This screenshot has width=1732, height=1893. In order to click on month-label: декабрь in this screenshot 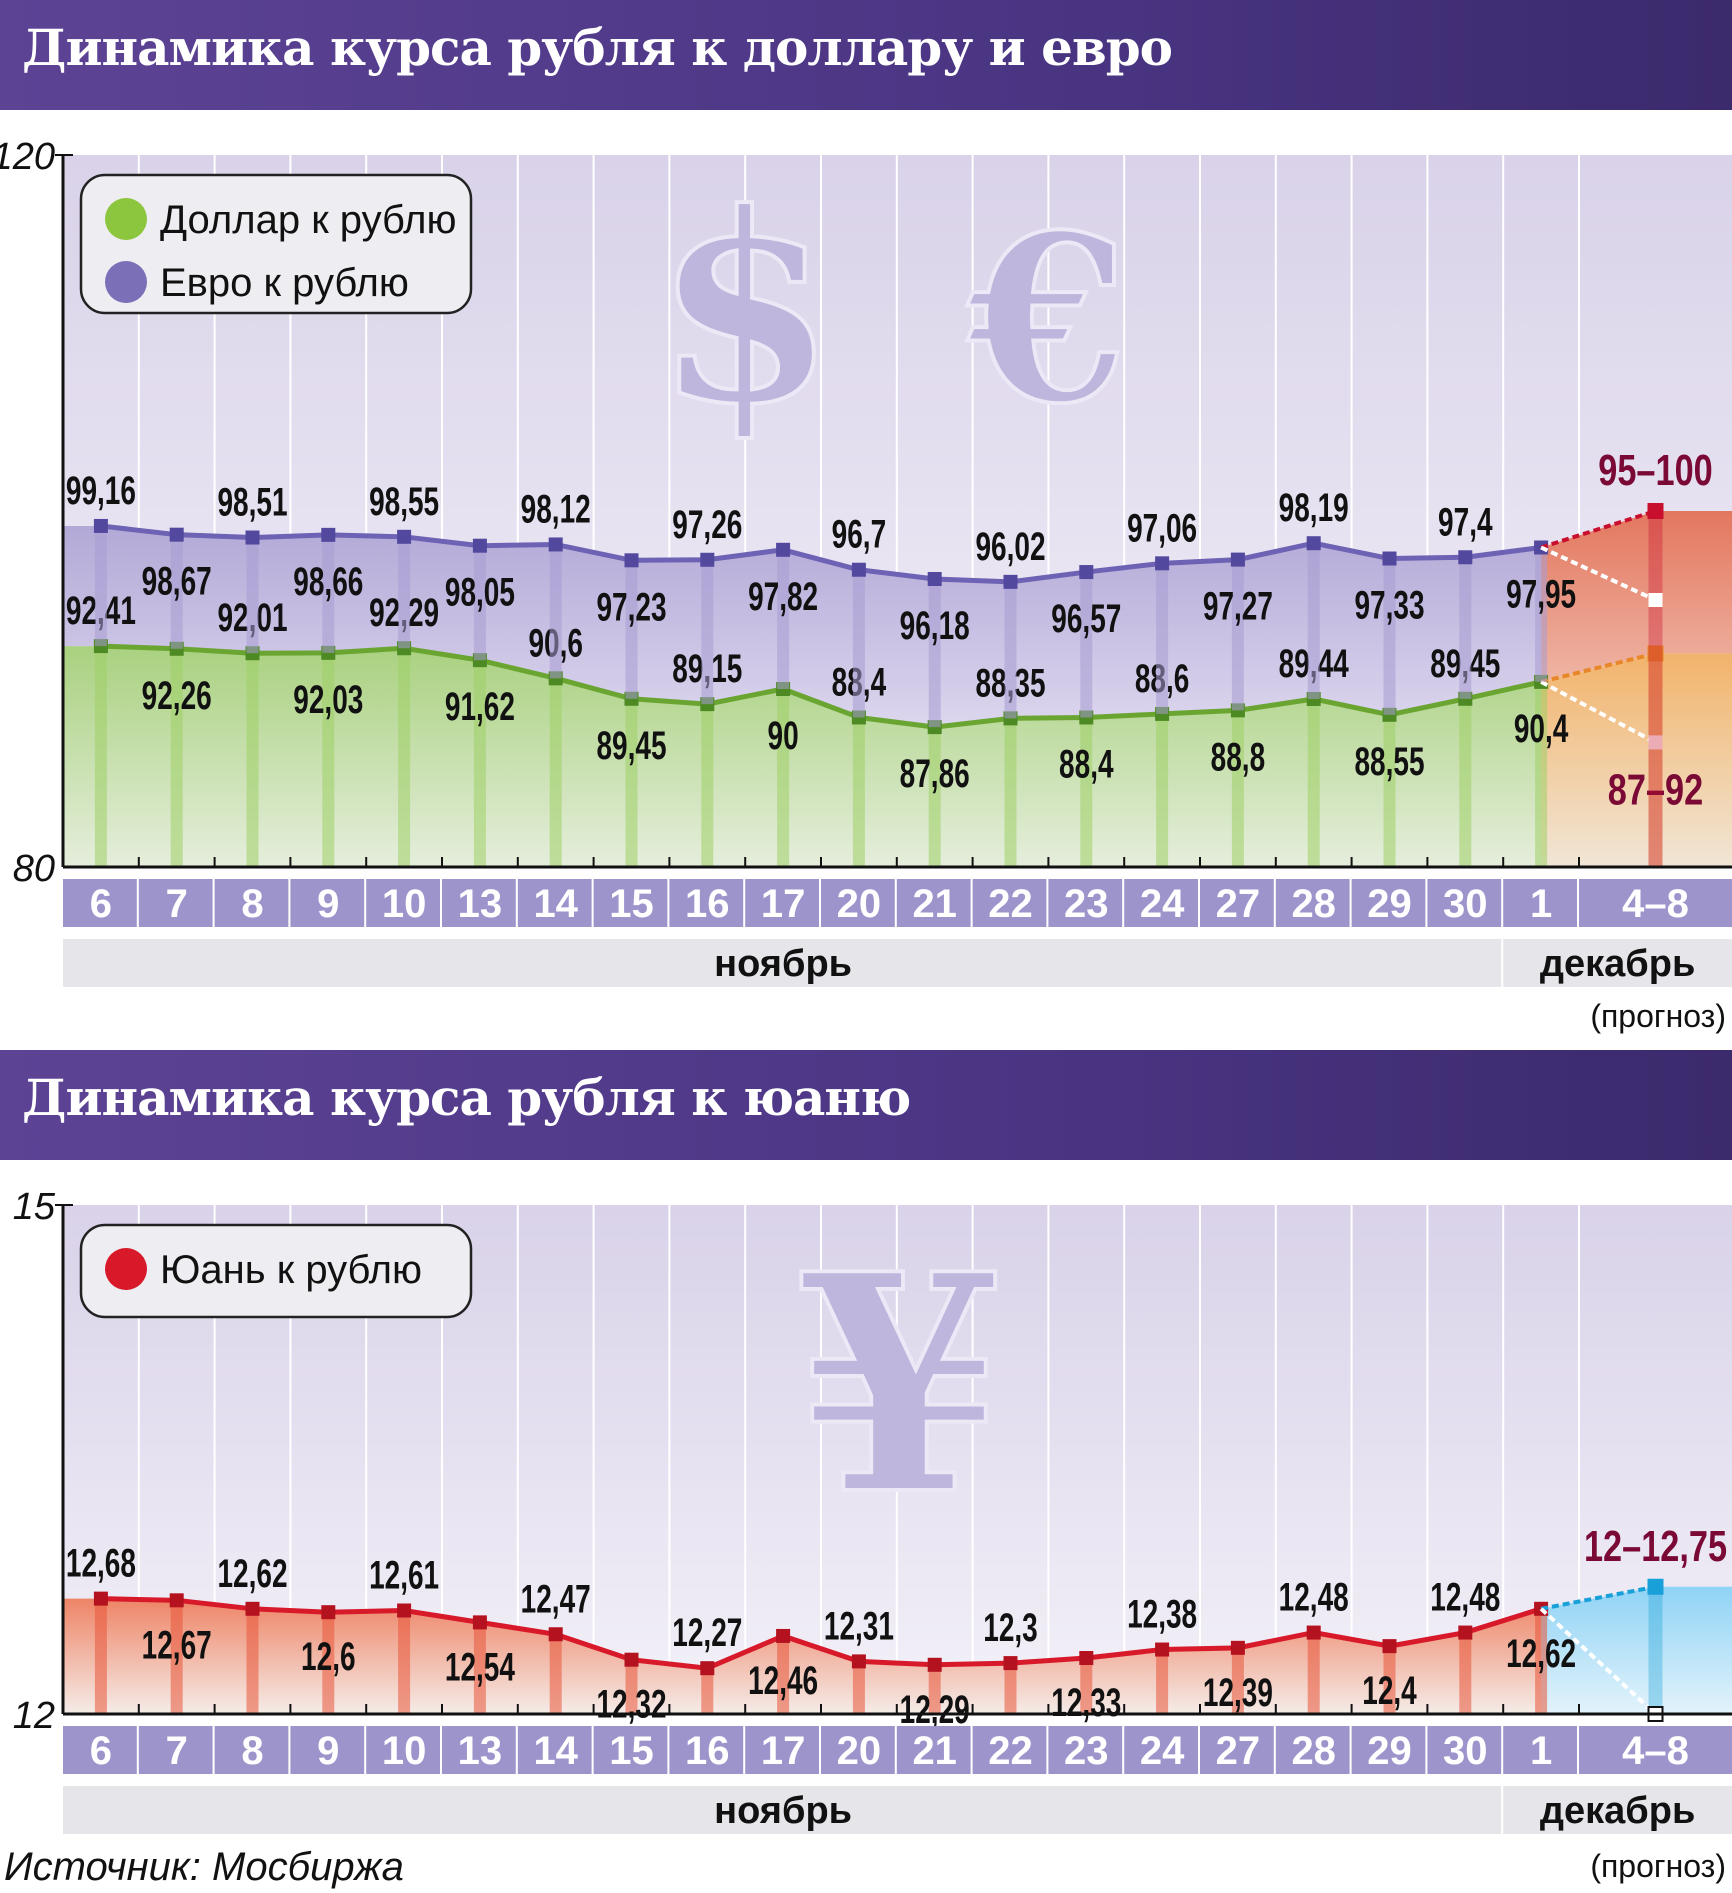, I will do `click(1617, 1811)`.